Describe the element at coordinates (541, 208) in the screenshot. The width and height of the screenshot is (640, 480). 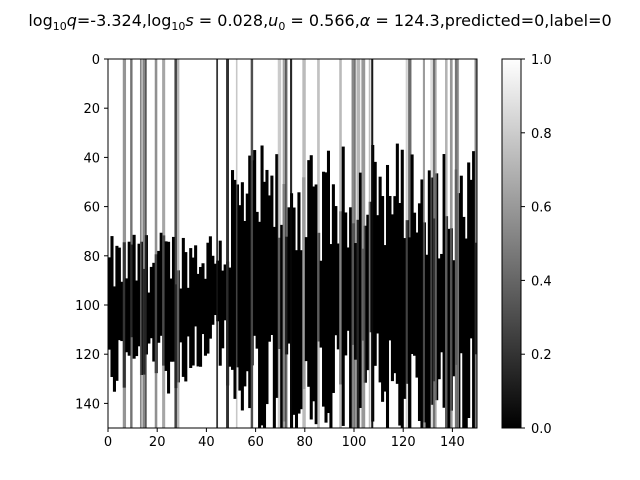
I see `colorbar-tick-label: 0.6` at that location.